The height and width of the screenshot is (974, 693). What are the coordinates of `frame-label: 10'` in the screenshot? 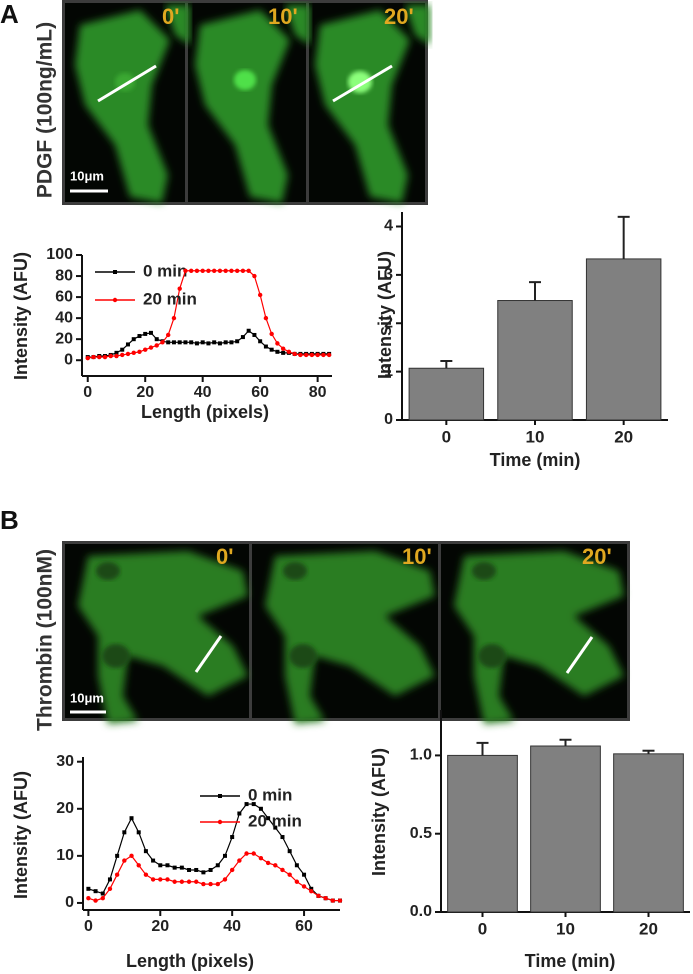 It's located at (417, 556).